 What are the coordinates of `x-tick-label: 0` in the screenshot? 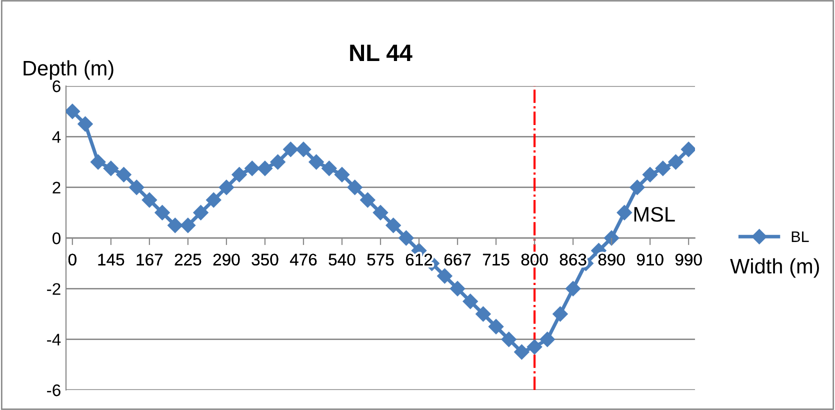 It's located at (72, 260).